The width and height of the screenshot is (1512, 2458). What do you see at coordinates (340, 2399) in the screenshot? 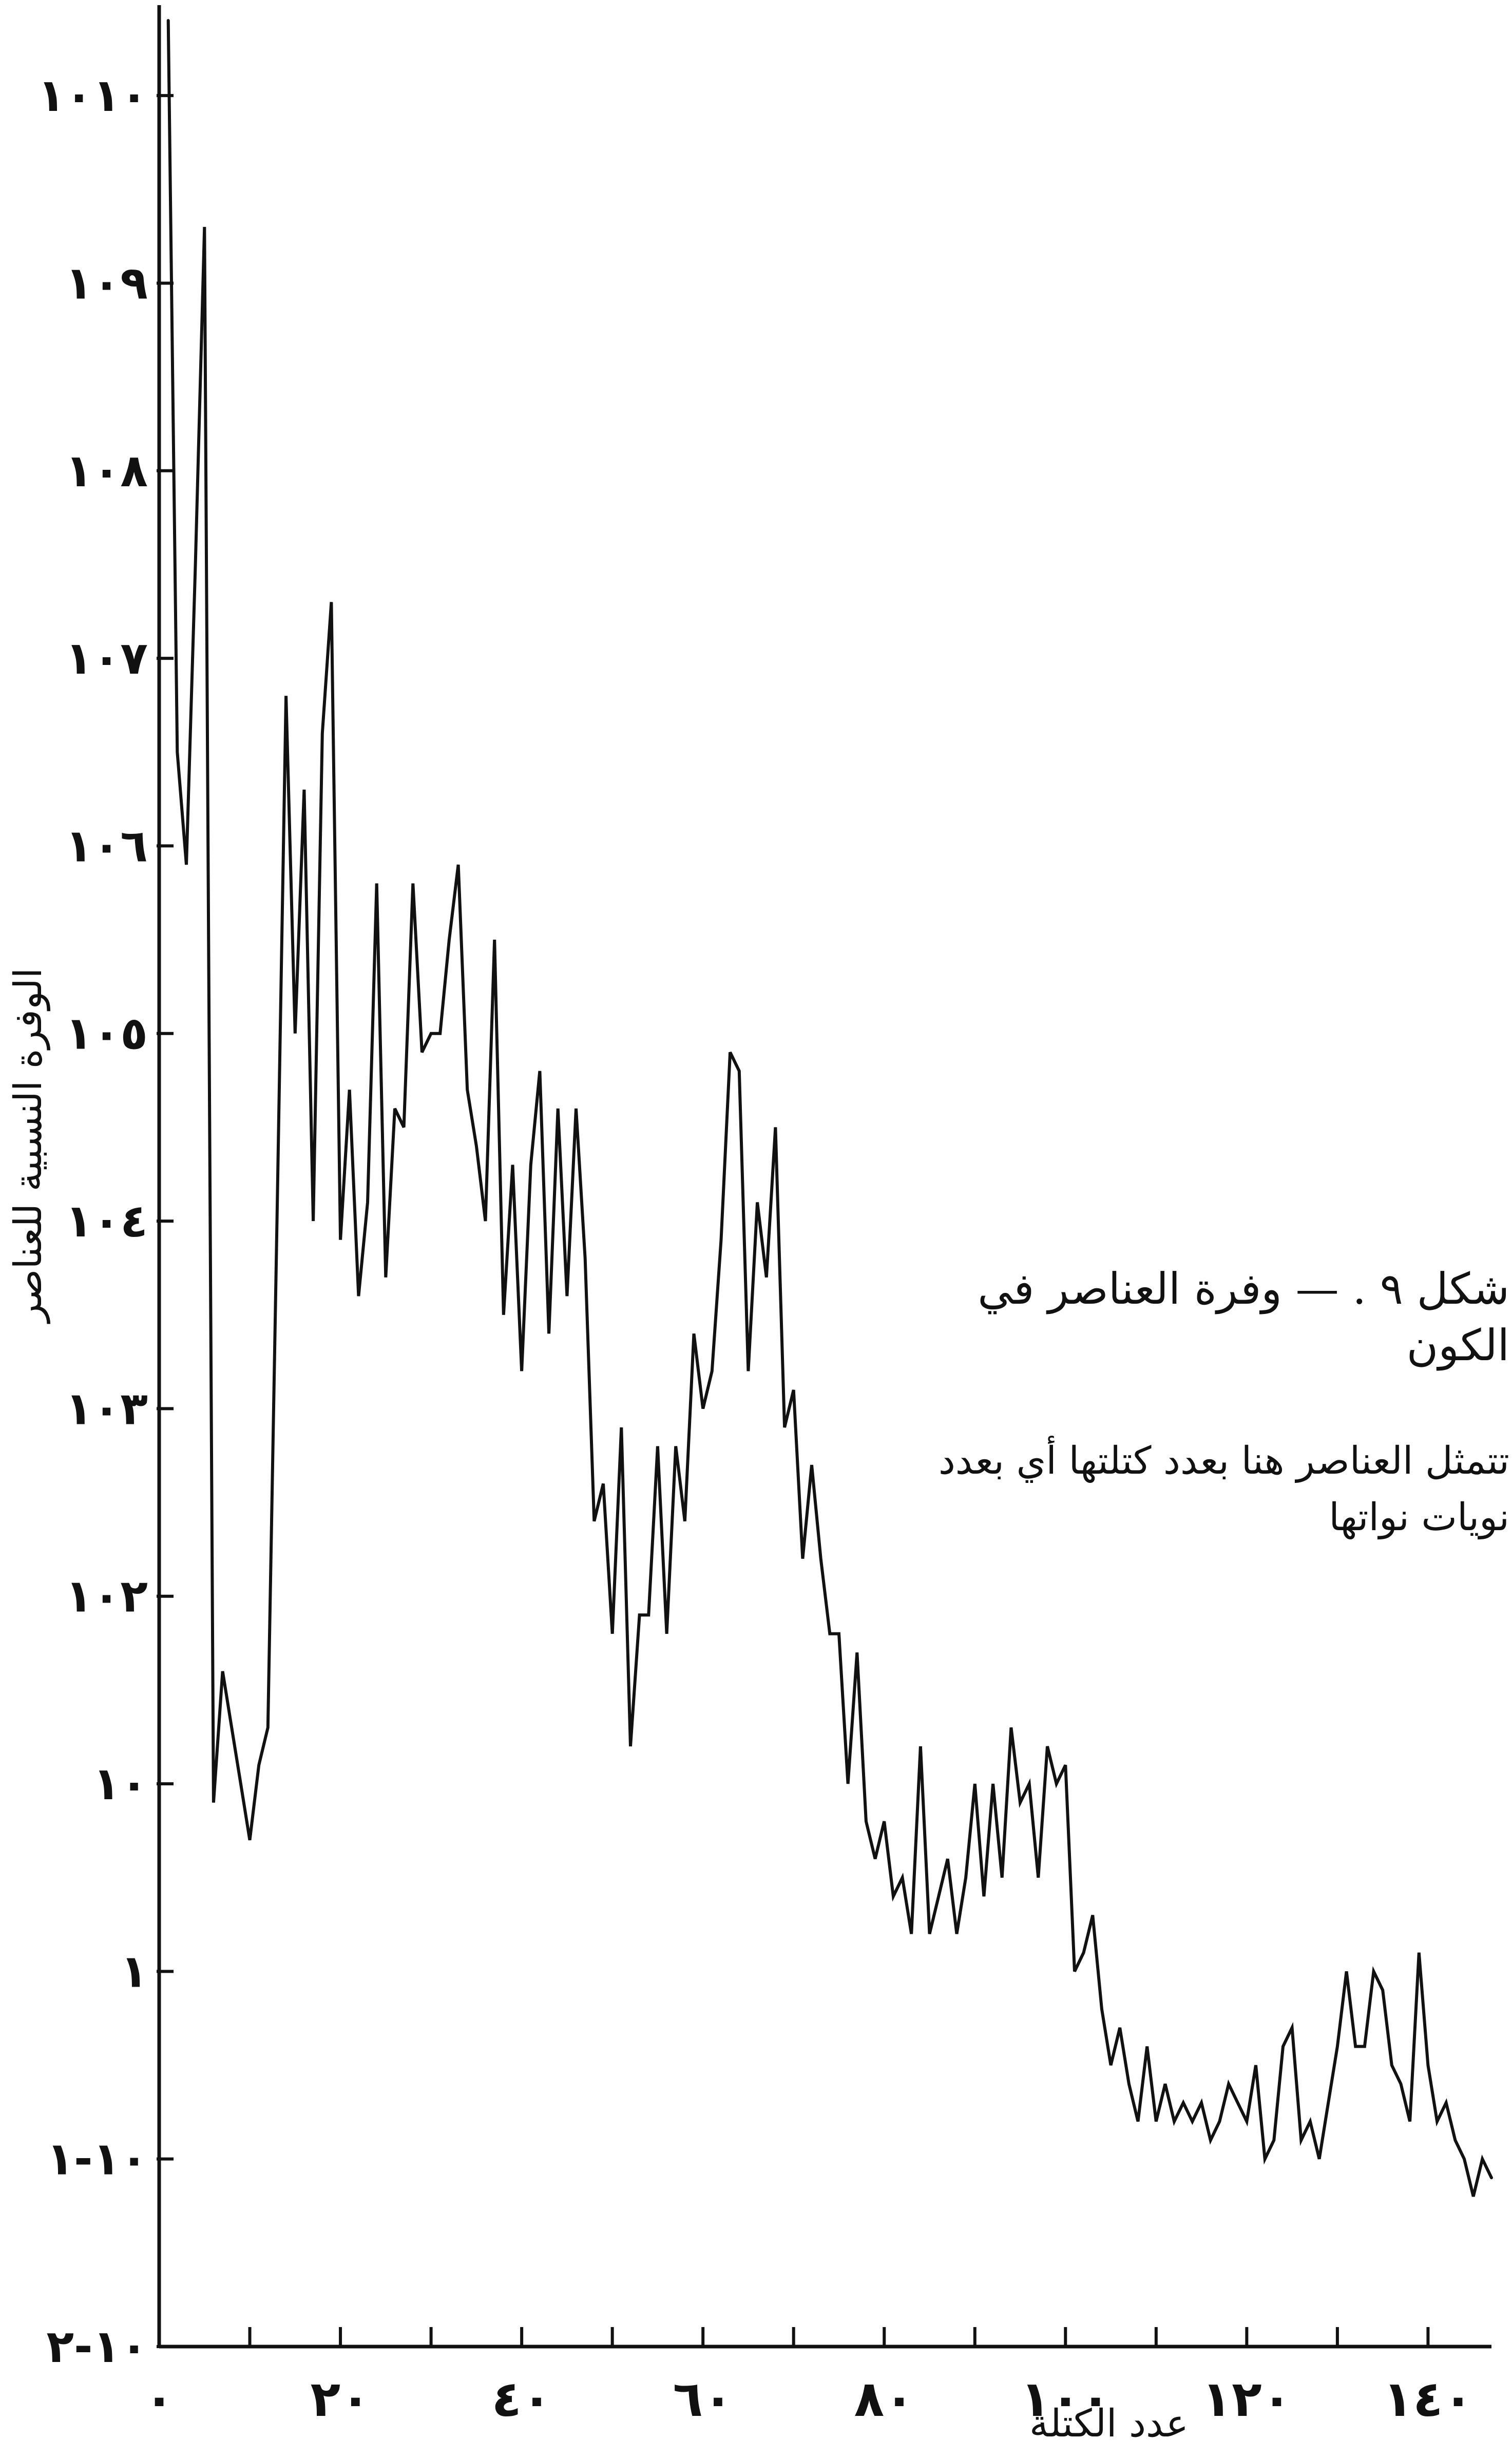
I see `x-tick-label: ٢٠` at bounding box center [340, 2399].